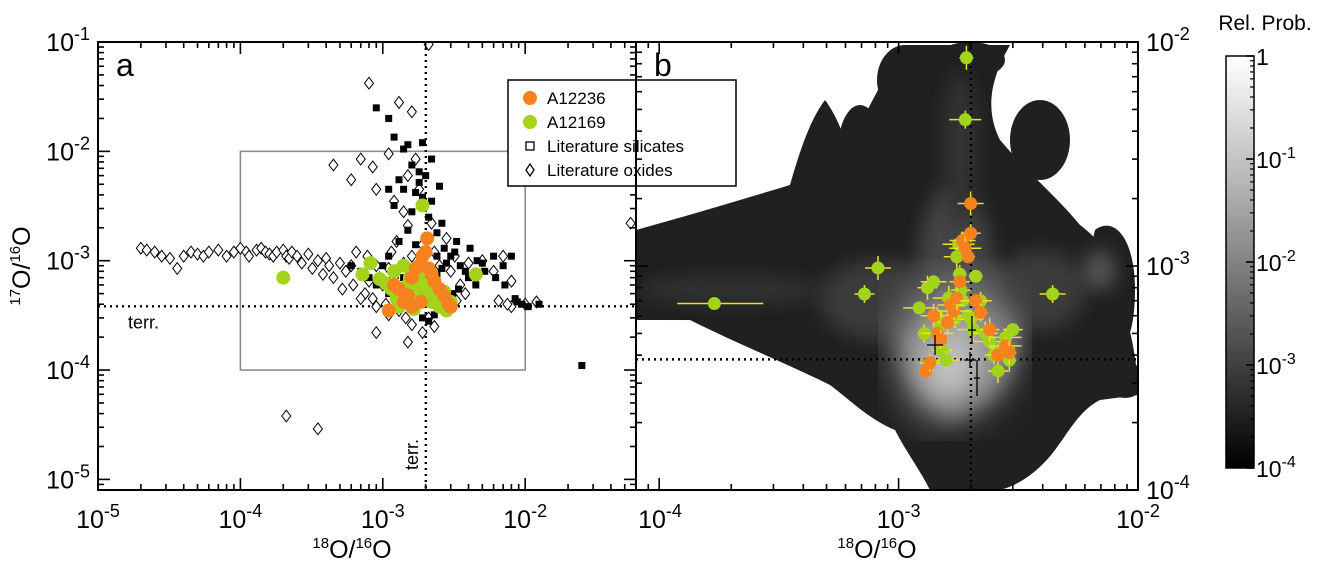 The width and height of the screenshot is (1330, 563). I want to click on terrestrial-y-label: terr., so click(143, 322).